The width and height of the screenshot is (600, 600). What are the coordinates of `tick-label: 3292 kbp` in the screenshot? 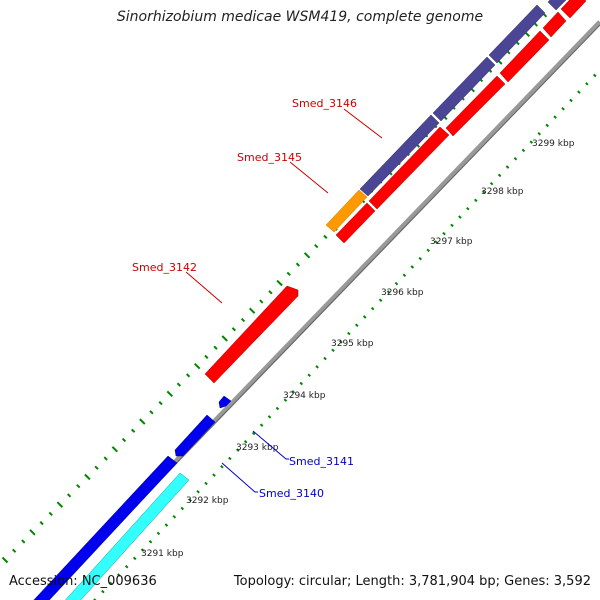 It's located at (207, 501).